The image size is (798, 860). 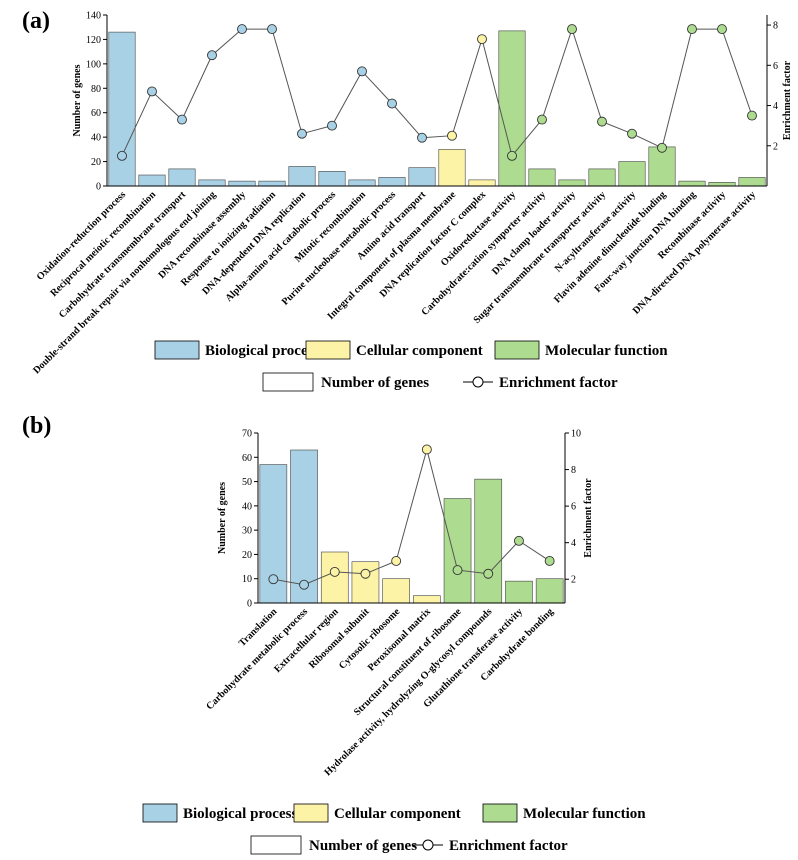 What do you see at coordinates (93, 64) in the screenshot?
I see `y-tick-label: 100` at bounding box center [93, 64].